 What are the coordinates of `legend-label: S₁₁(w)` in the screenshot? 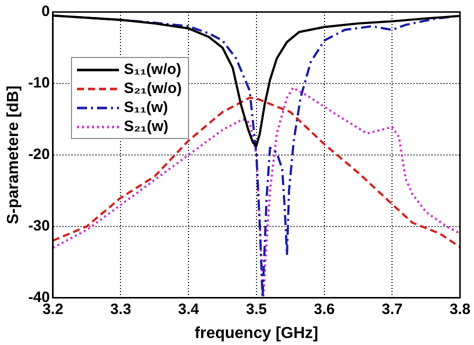 It's located at (146, 107).